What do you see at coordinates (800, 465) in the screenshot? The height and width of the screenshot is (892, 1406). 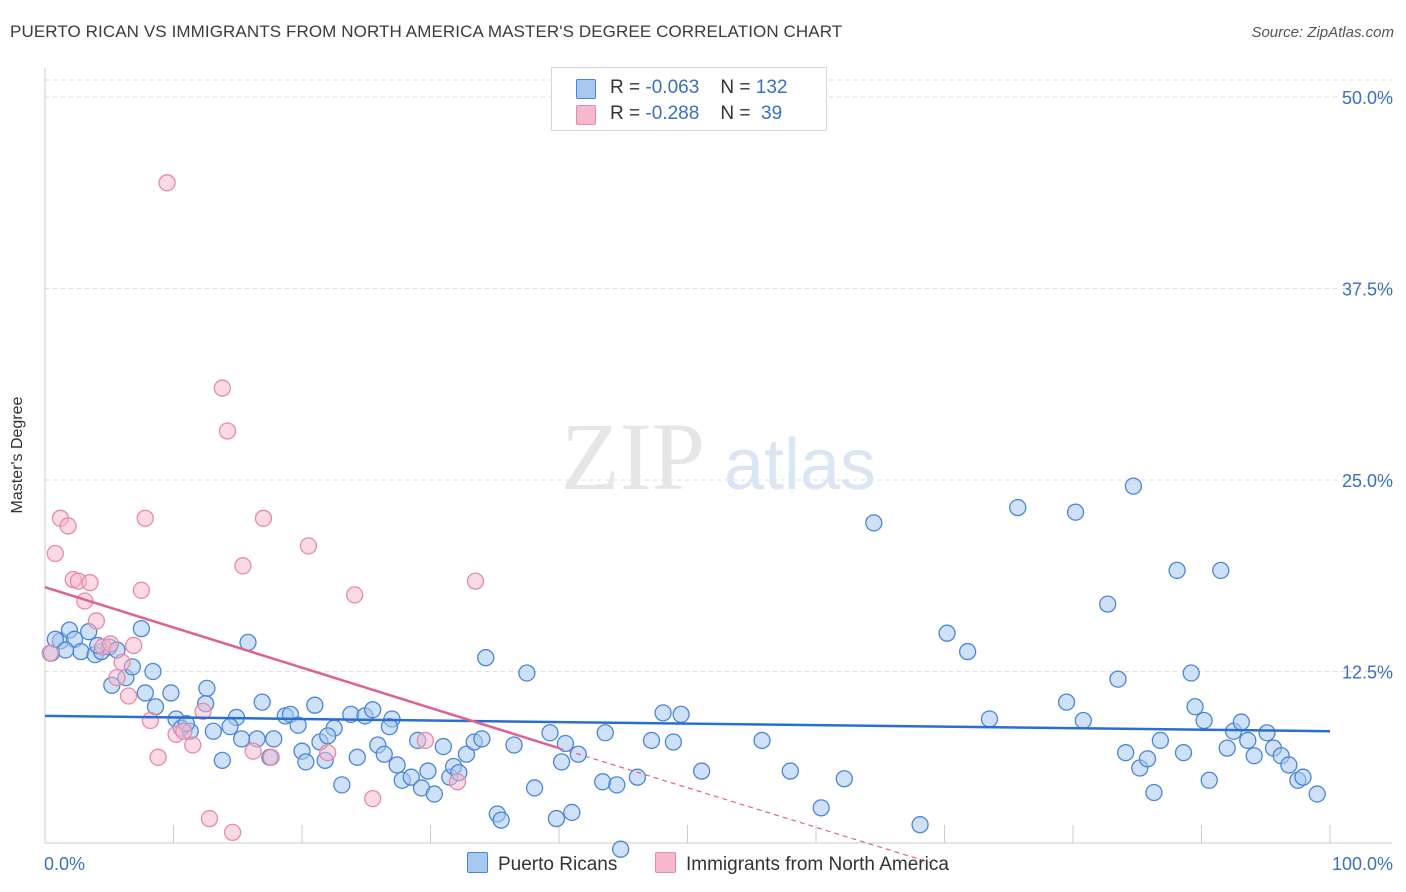 I see `watermark-atlas: atlas` at bounding box center [800, 465].